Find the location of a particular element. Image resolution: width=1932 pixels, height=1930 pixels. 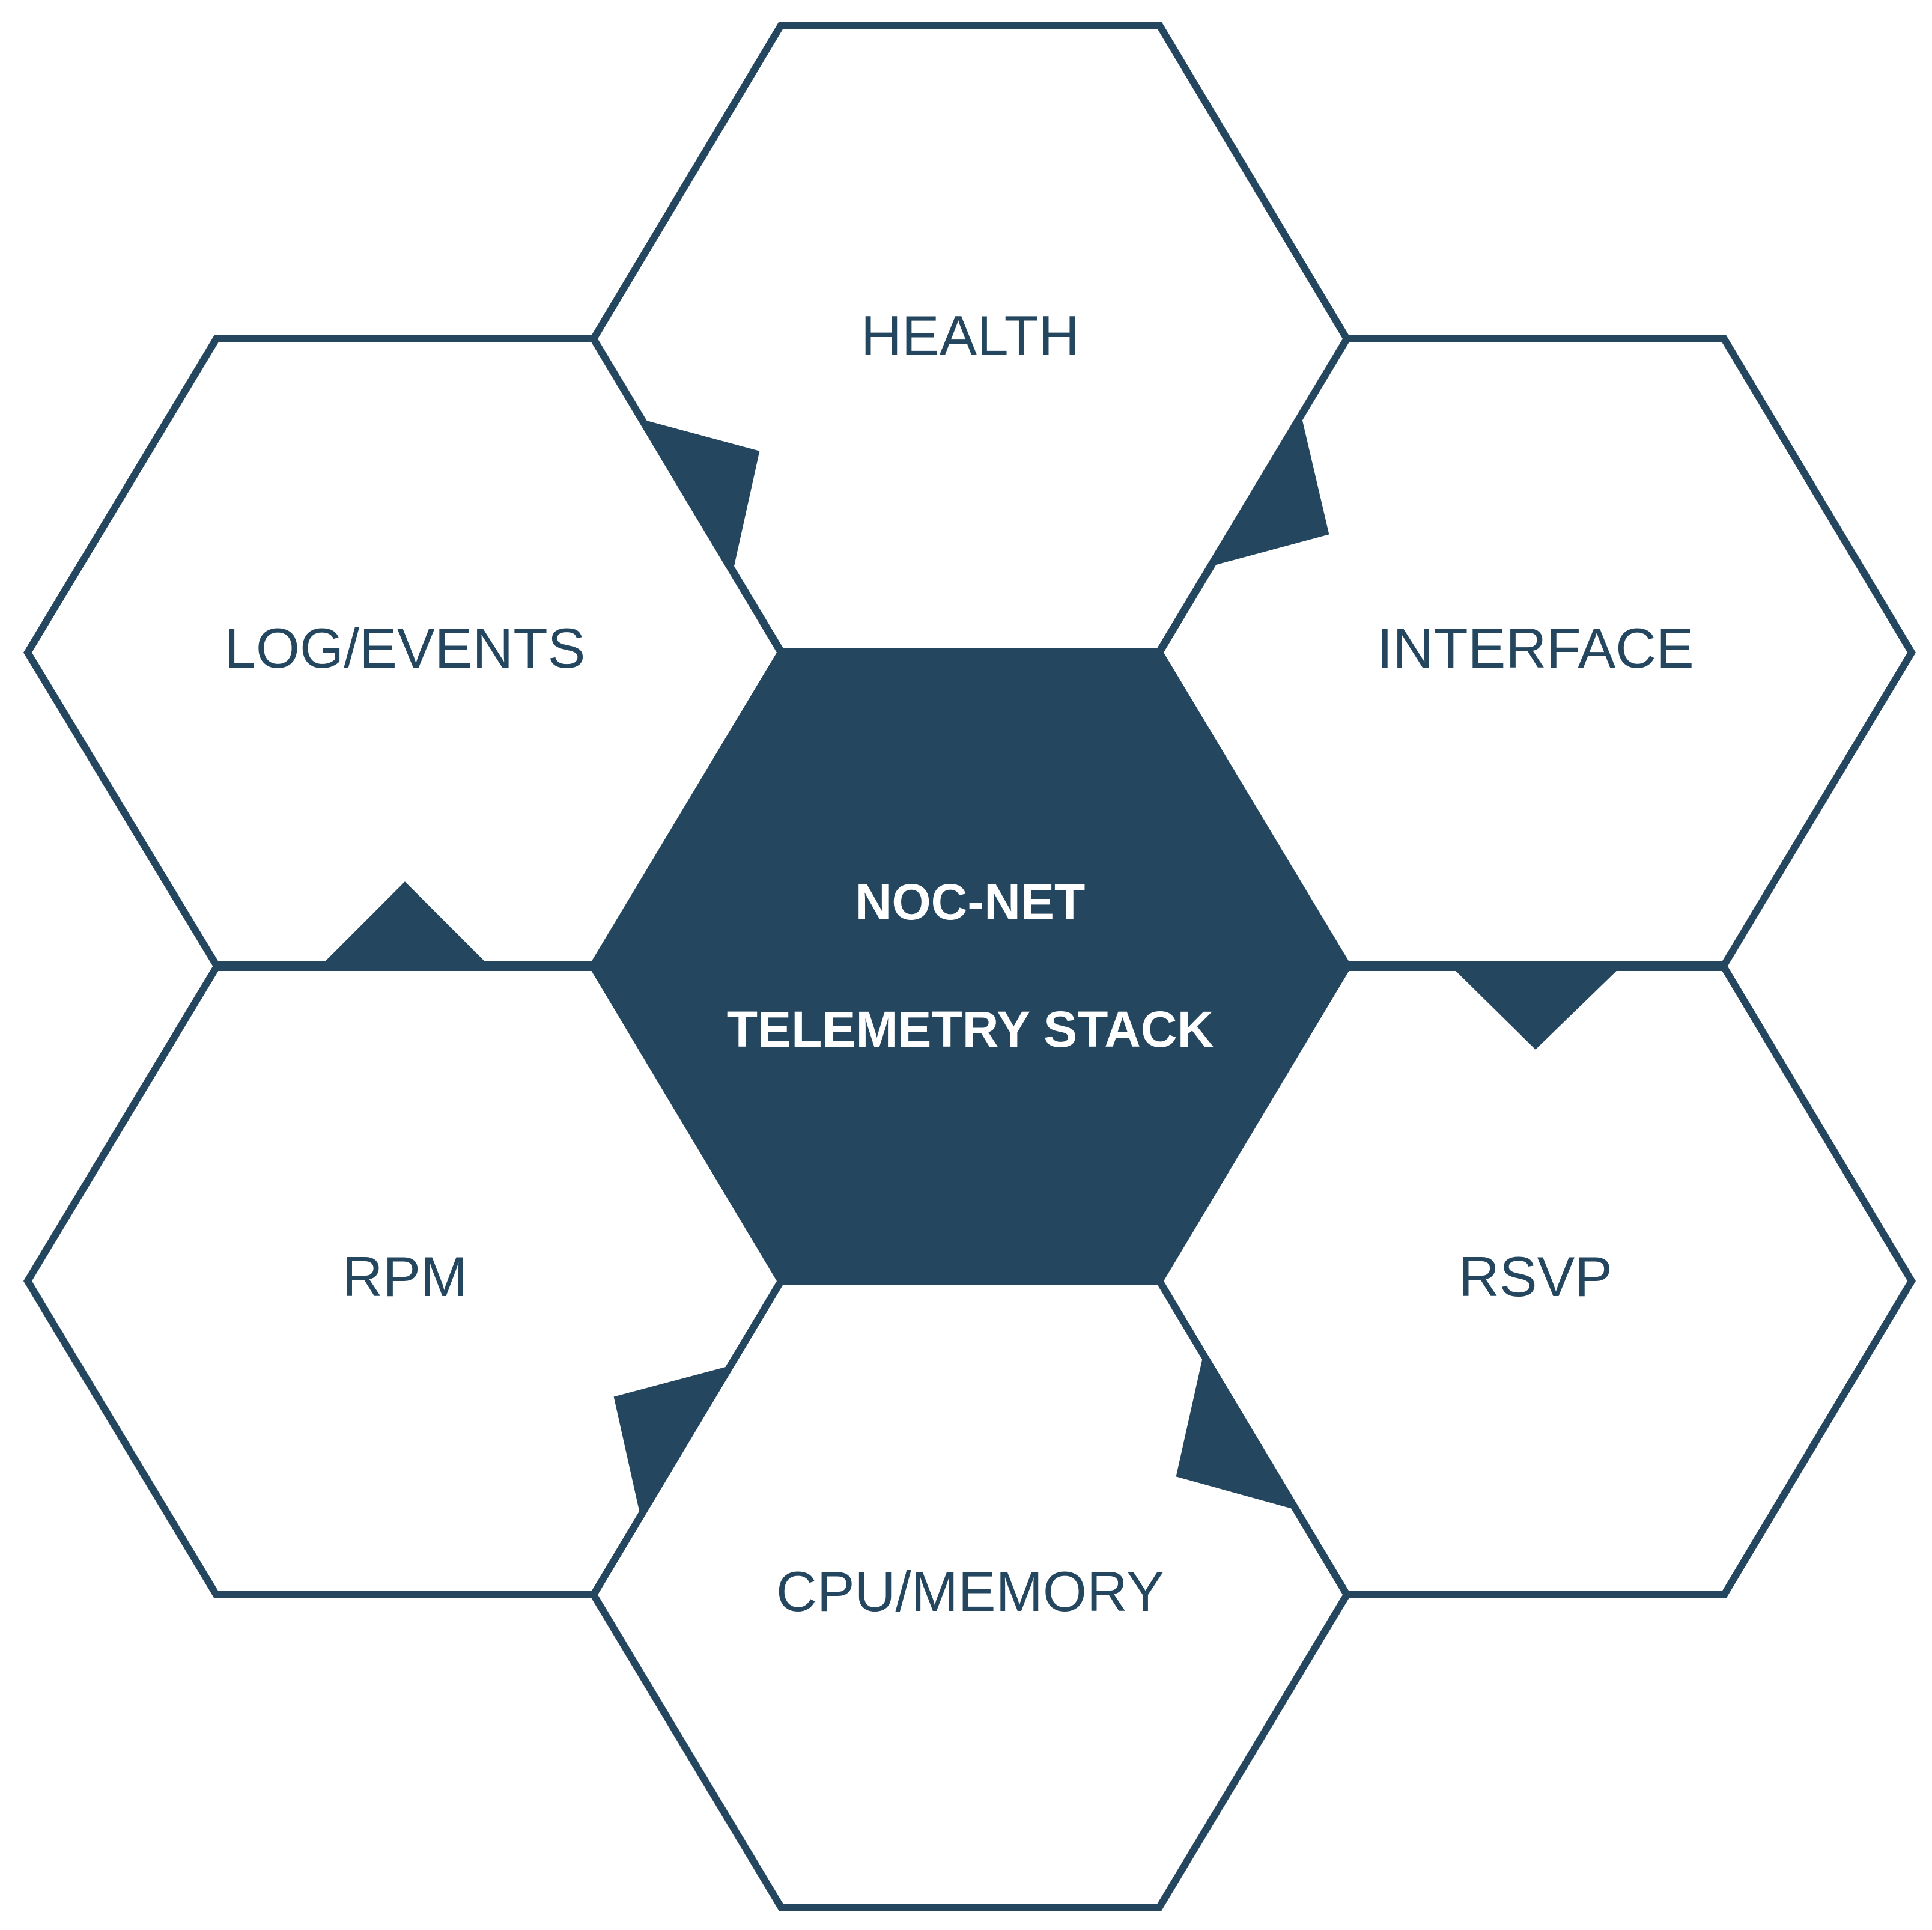

center-hex-shape is located at coordinates (970, 967).